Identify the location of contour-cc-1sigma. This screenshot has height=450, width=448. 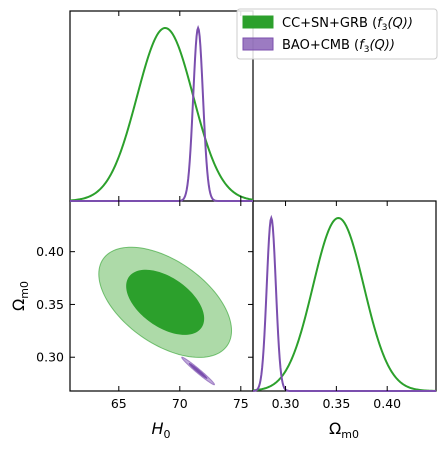
(165, 302).